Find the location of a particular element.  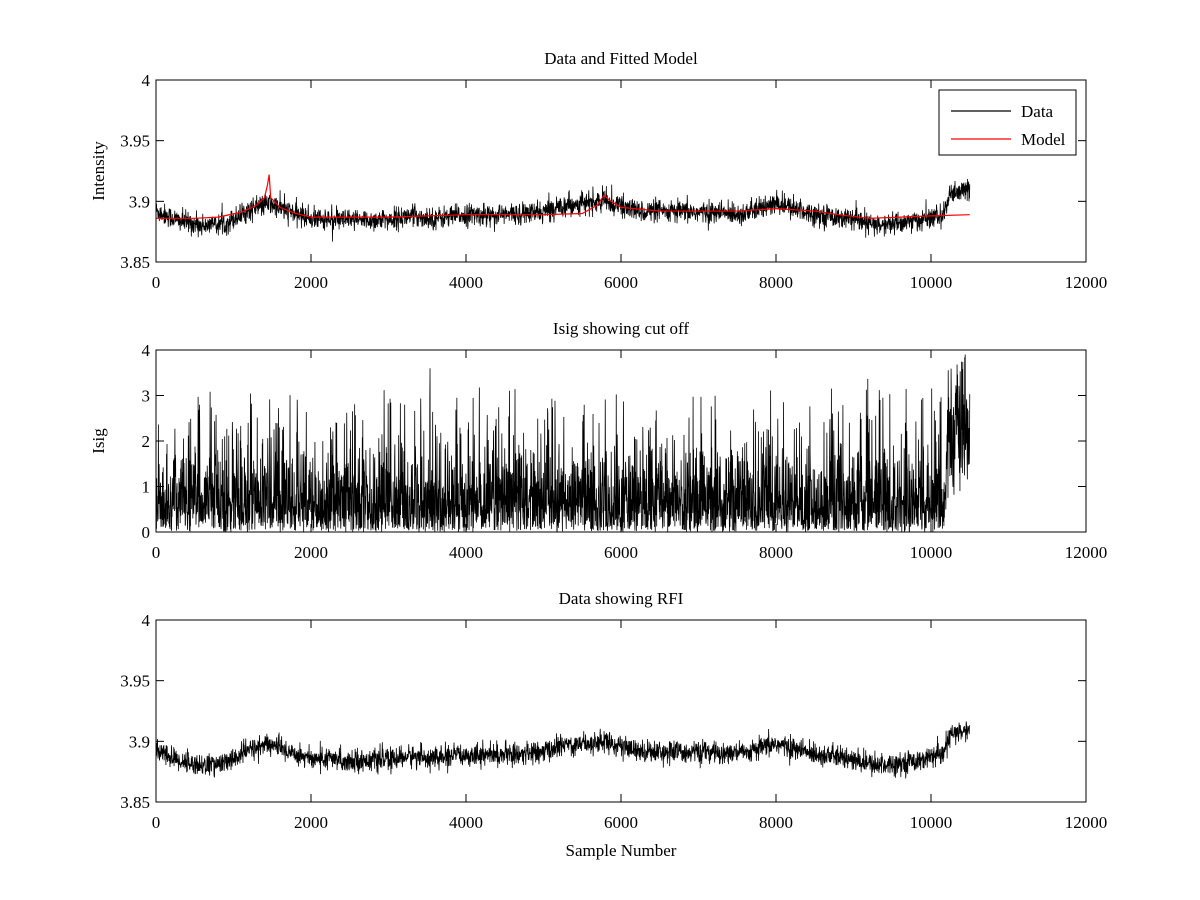

chart-title: Data and Fitted Model is located at coordinates (621, 58).